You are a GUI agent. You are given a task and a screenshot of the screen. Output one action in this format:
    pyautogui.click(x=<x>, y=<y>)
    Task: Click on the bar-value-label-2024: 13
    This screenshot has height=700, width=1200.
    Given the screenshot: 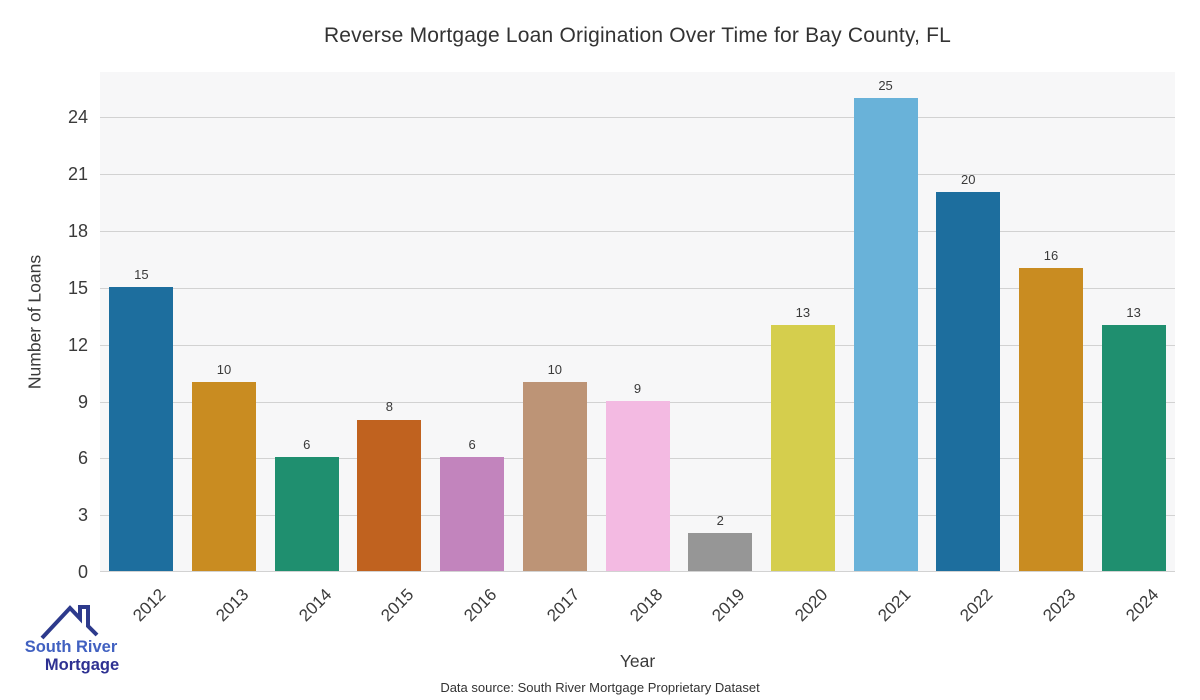 What is the action you would take?
    pyautogui.click(x=1133, y=312)
    